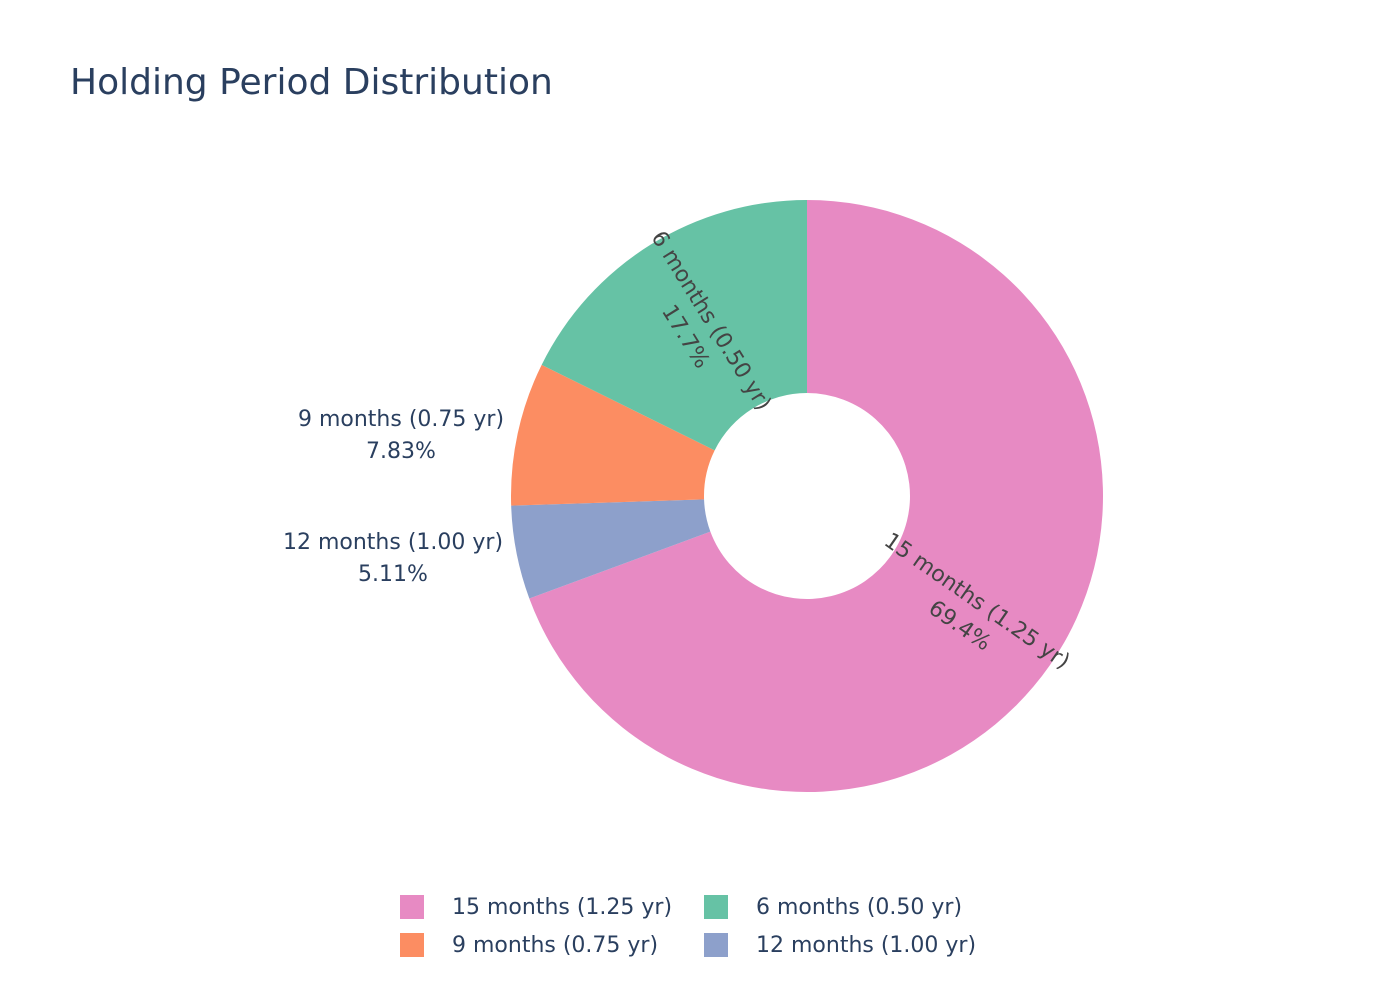 The height and width of the screenshot is (1000, 1400). I want to click on legend-label: 9 months (0.75 yr), so click(555, 945).